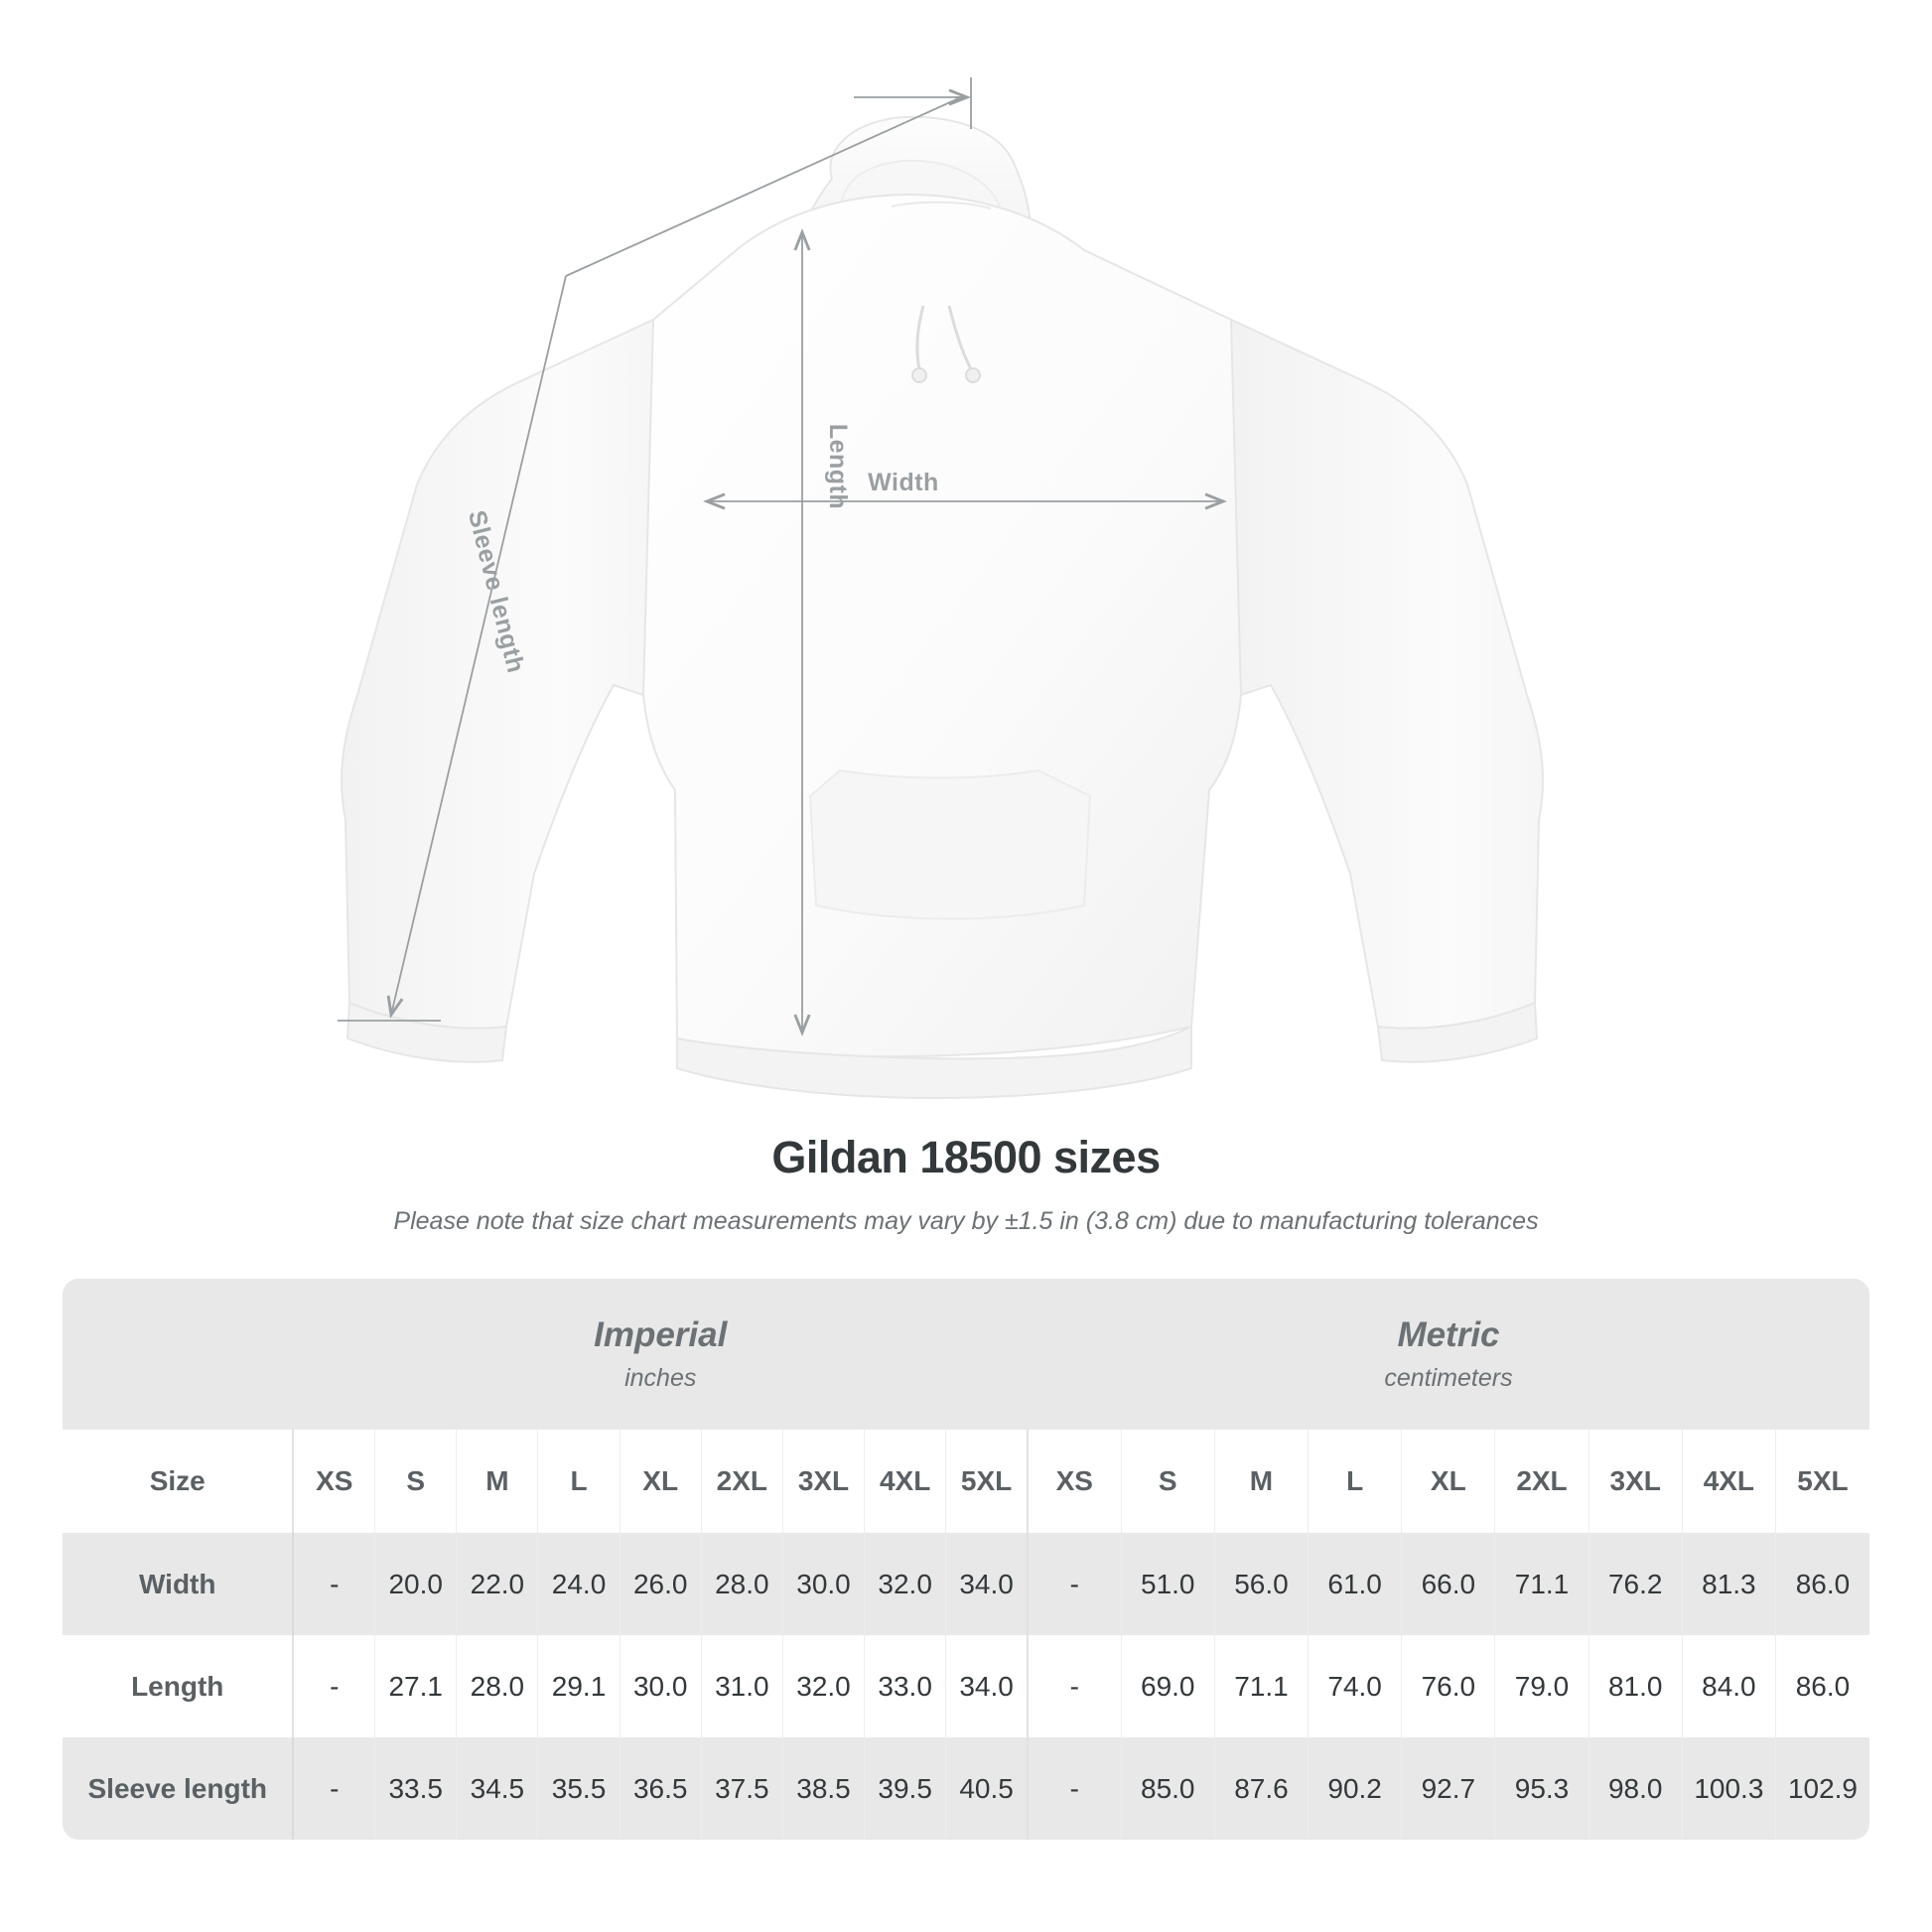  Describe the element at coordinates (498, 1584) in the screenshot. I see `cell-imperial-width-m: 22.0` at that location.